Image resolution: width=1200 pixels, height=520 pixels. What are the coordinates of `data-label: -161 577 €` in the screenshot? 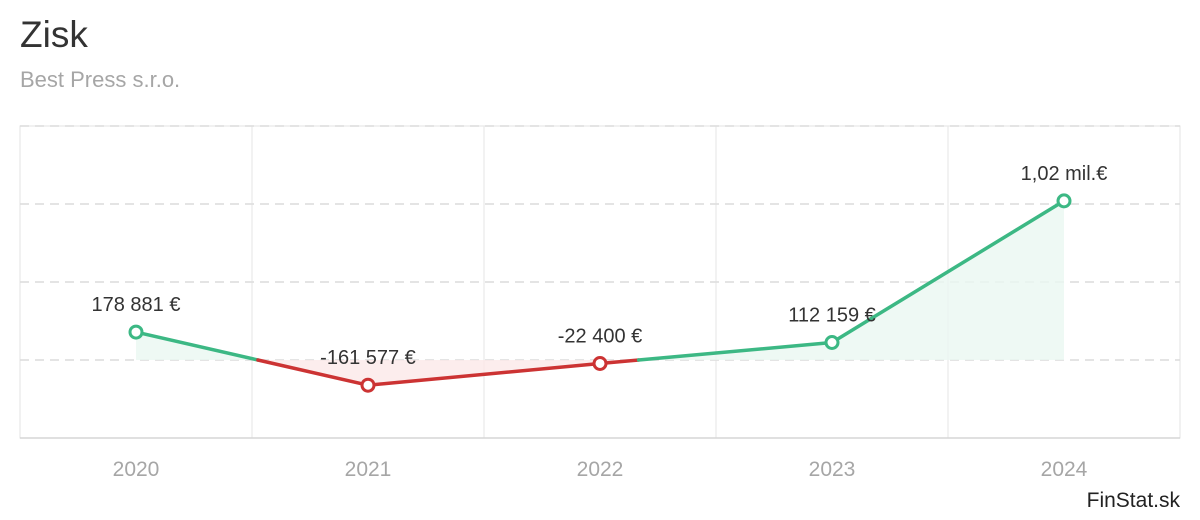 It's located at (368, 358).